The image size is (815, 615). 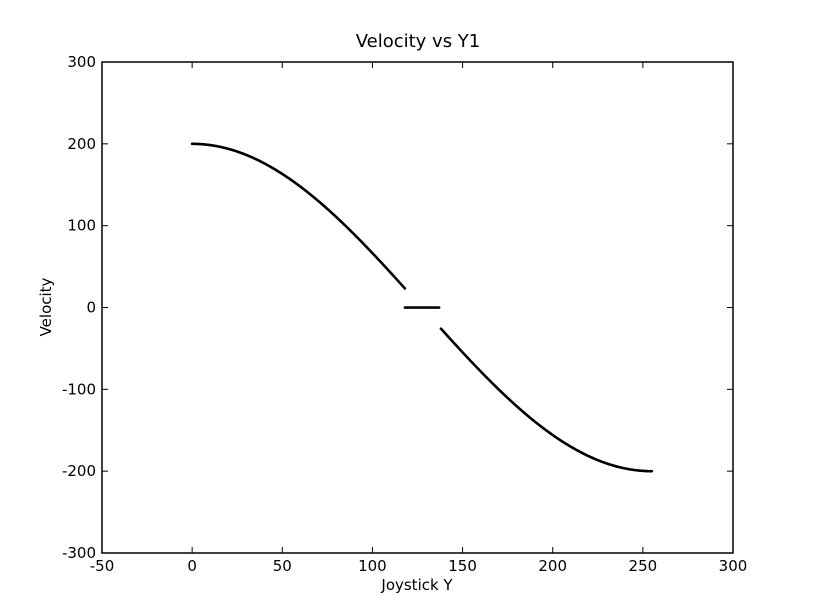 I want to click on y-tick-label: -200, so click(x=79, y=471).